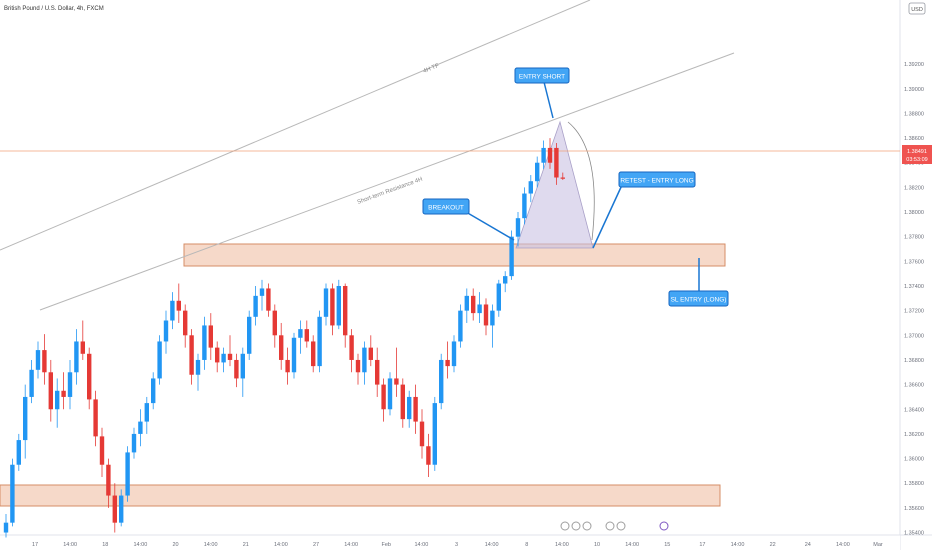 The width and height of the screenshot is (932, 550). I want to click on support-zone-lower, so click(360, 495).